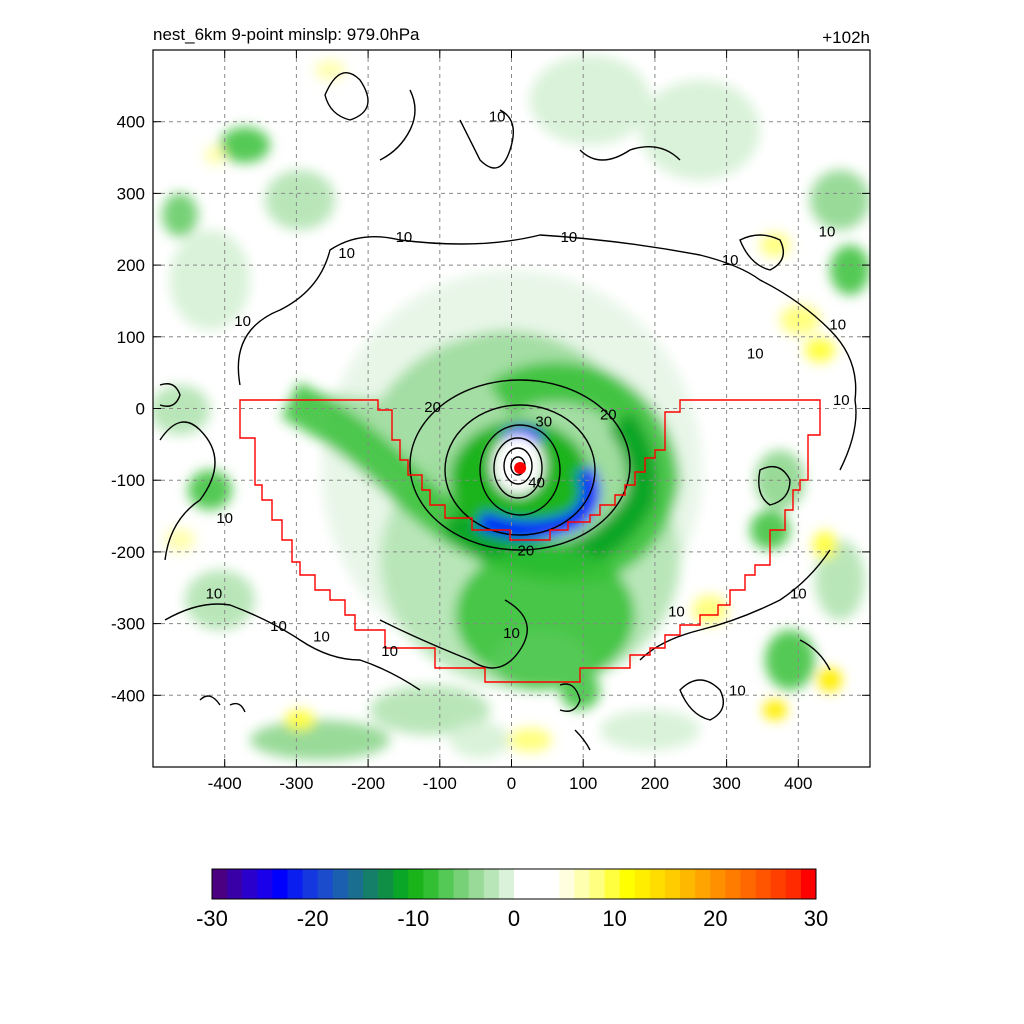  What do you see at coordinates (608, 414) in the screenshot?
I see `contour-label-20: 20` at bounding box center [608, 414].